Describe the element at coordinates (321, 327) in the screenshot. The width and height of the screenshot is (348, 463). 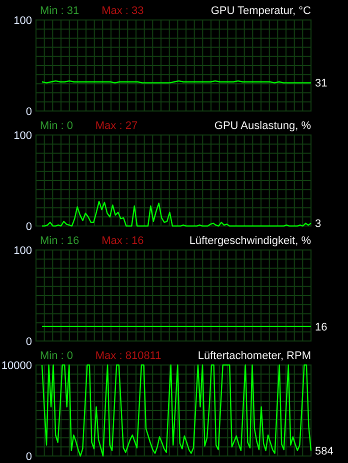
I see `text: 16` at that location.